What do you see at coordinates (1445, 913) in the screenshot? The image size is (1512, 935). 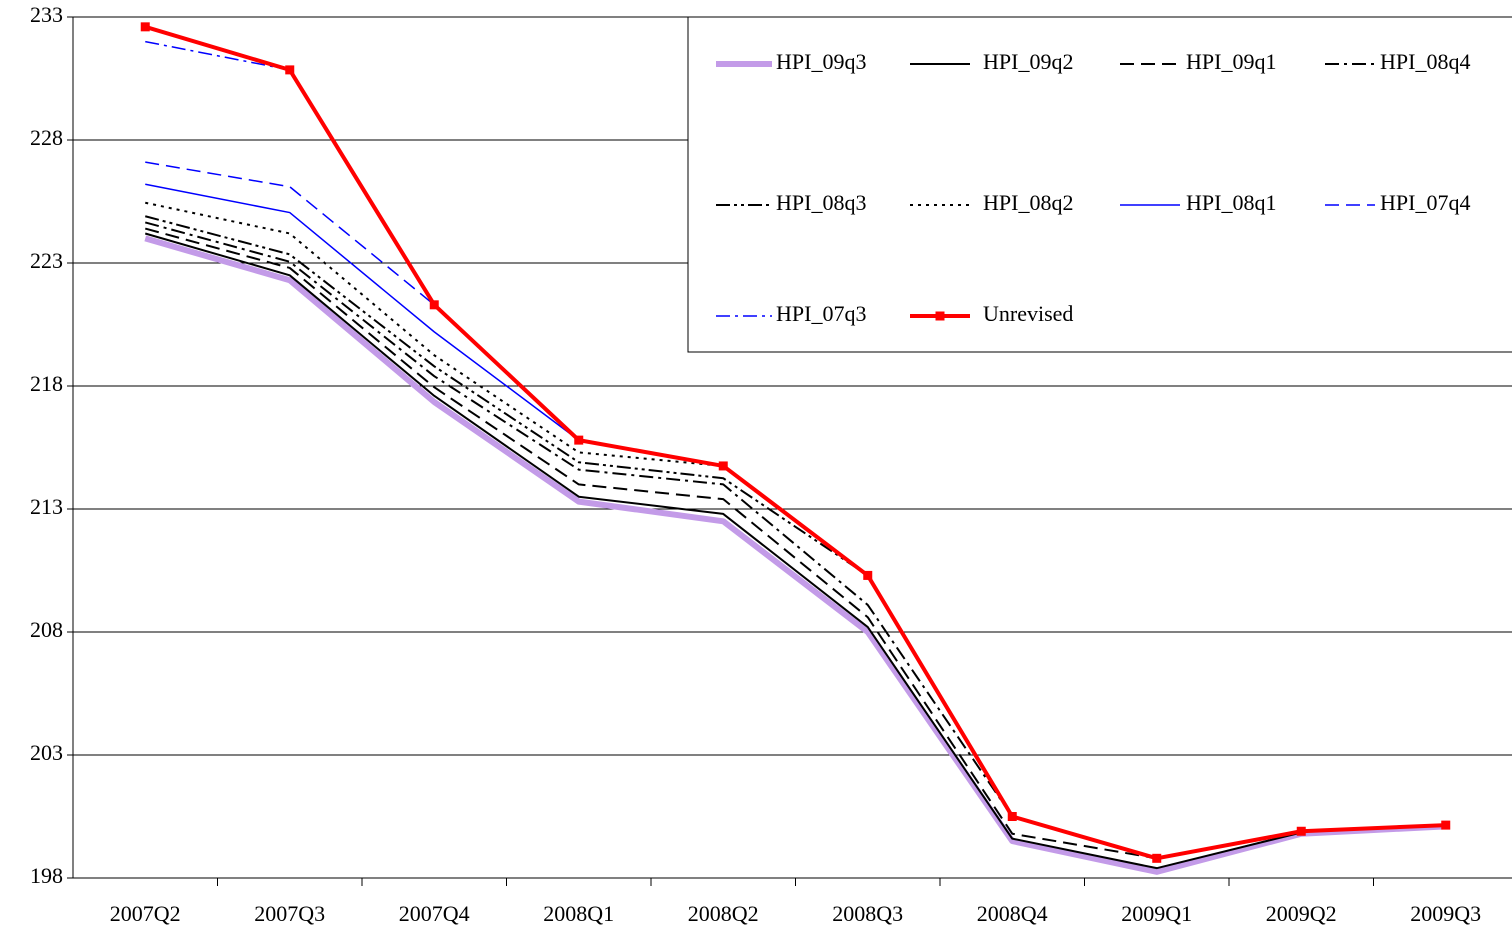 I see `x-tick-label: 2009Q3` at bounding box center [1445, 913].